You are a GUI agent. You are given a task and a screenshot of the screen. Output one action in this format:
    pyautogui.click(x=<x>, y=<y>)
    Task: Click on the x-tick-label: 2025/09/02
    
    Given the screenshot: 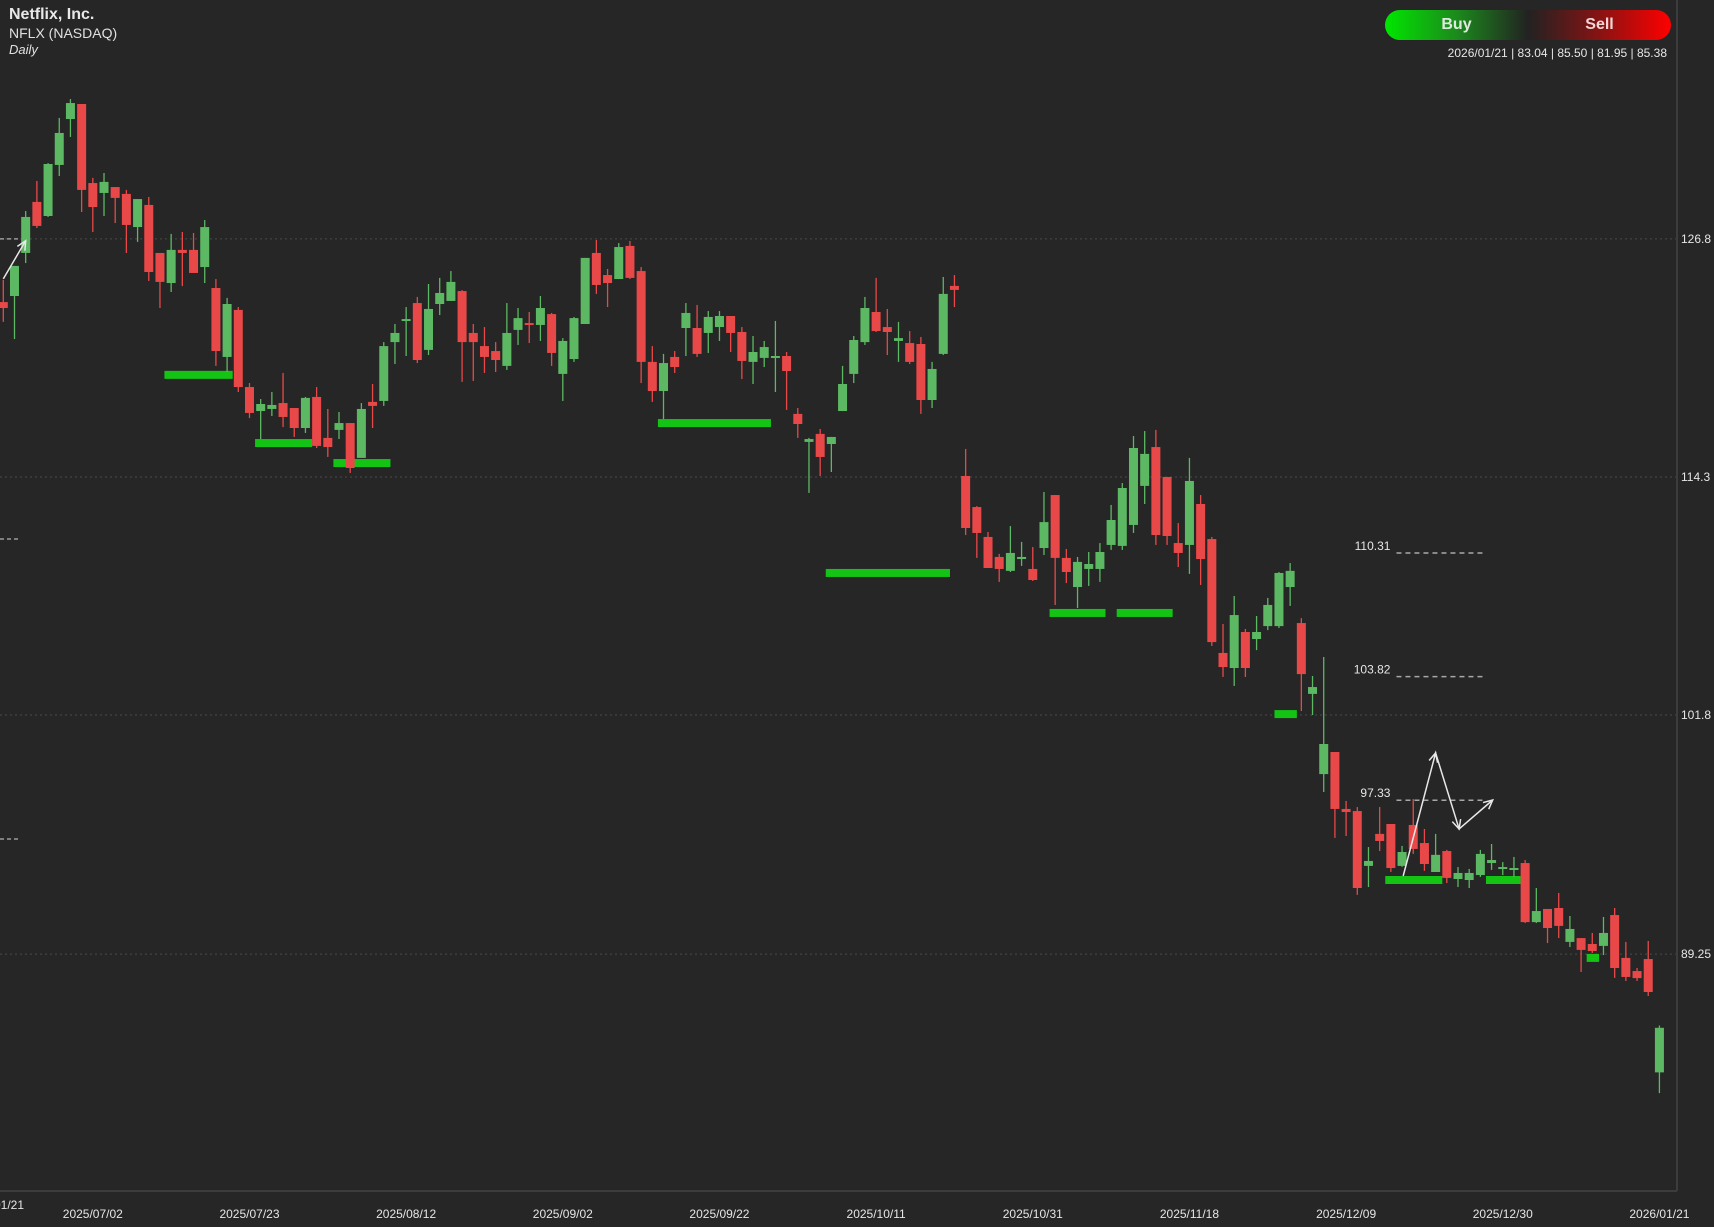 What is the action you would take?
    pyautogui.click(x=563, y=1214)
    